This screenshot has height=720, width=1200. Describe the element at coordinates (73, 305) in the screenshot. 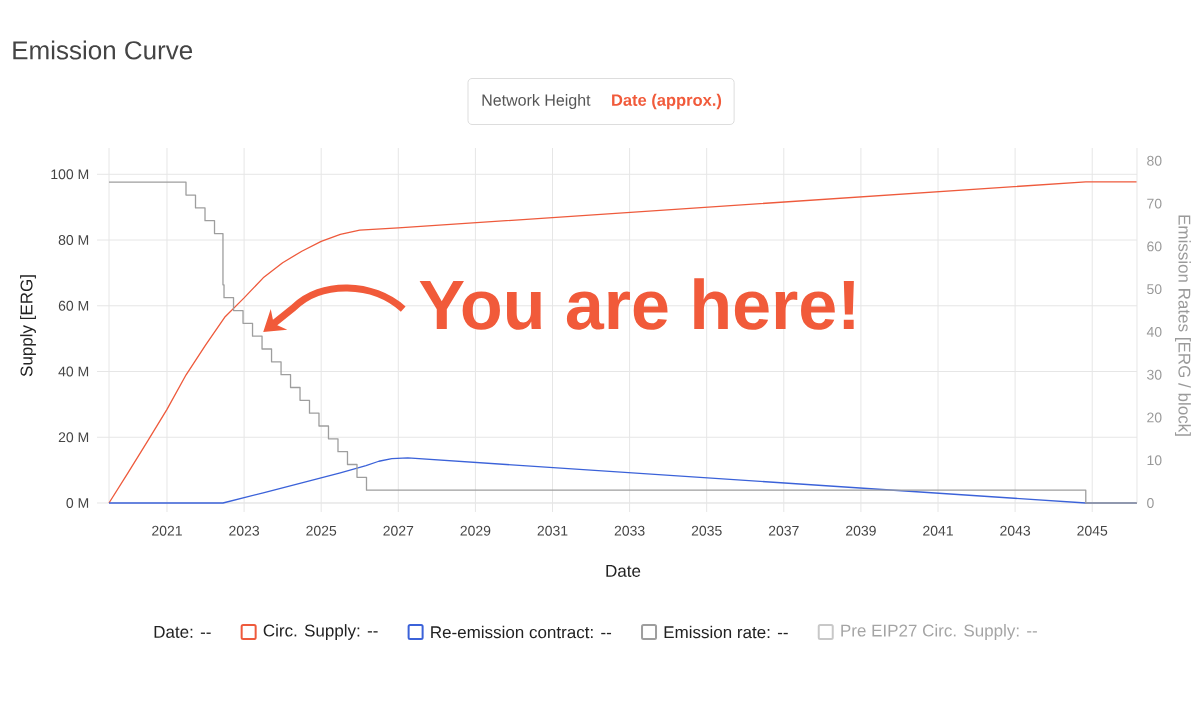

I see `y-tick-label: 60 M` at that location.